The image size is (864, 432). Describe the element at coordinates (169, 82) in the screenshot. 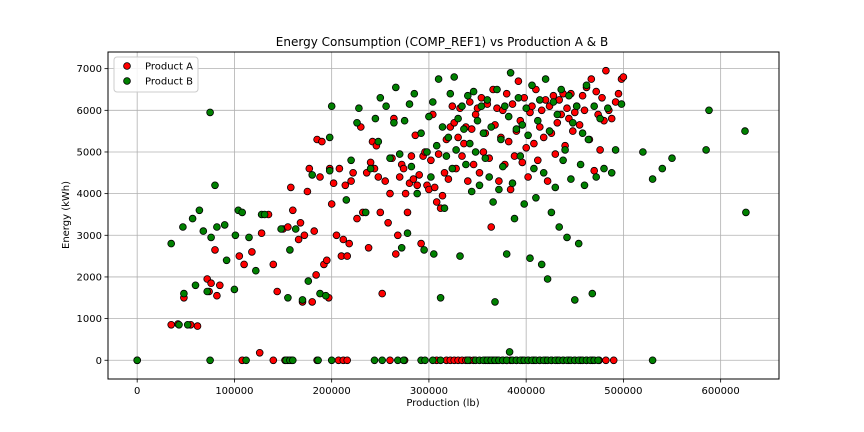

I see `legend-label: Product B` at that location.